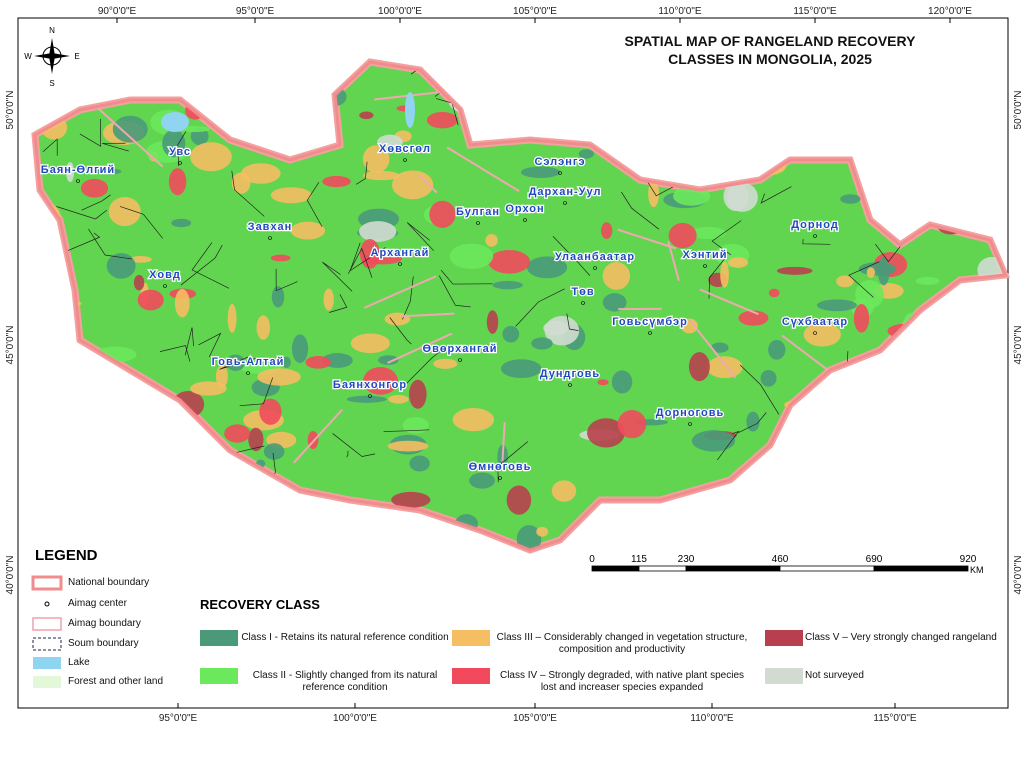  I want to click on aimag-label: Өмнөговь, so click(500, 467).